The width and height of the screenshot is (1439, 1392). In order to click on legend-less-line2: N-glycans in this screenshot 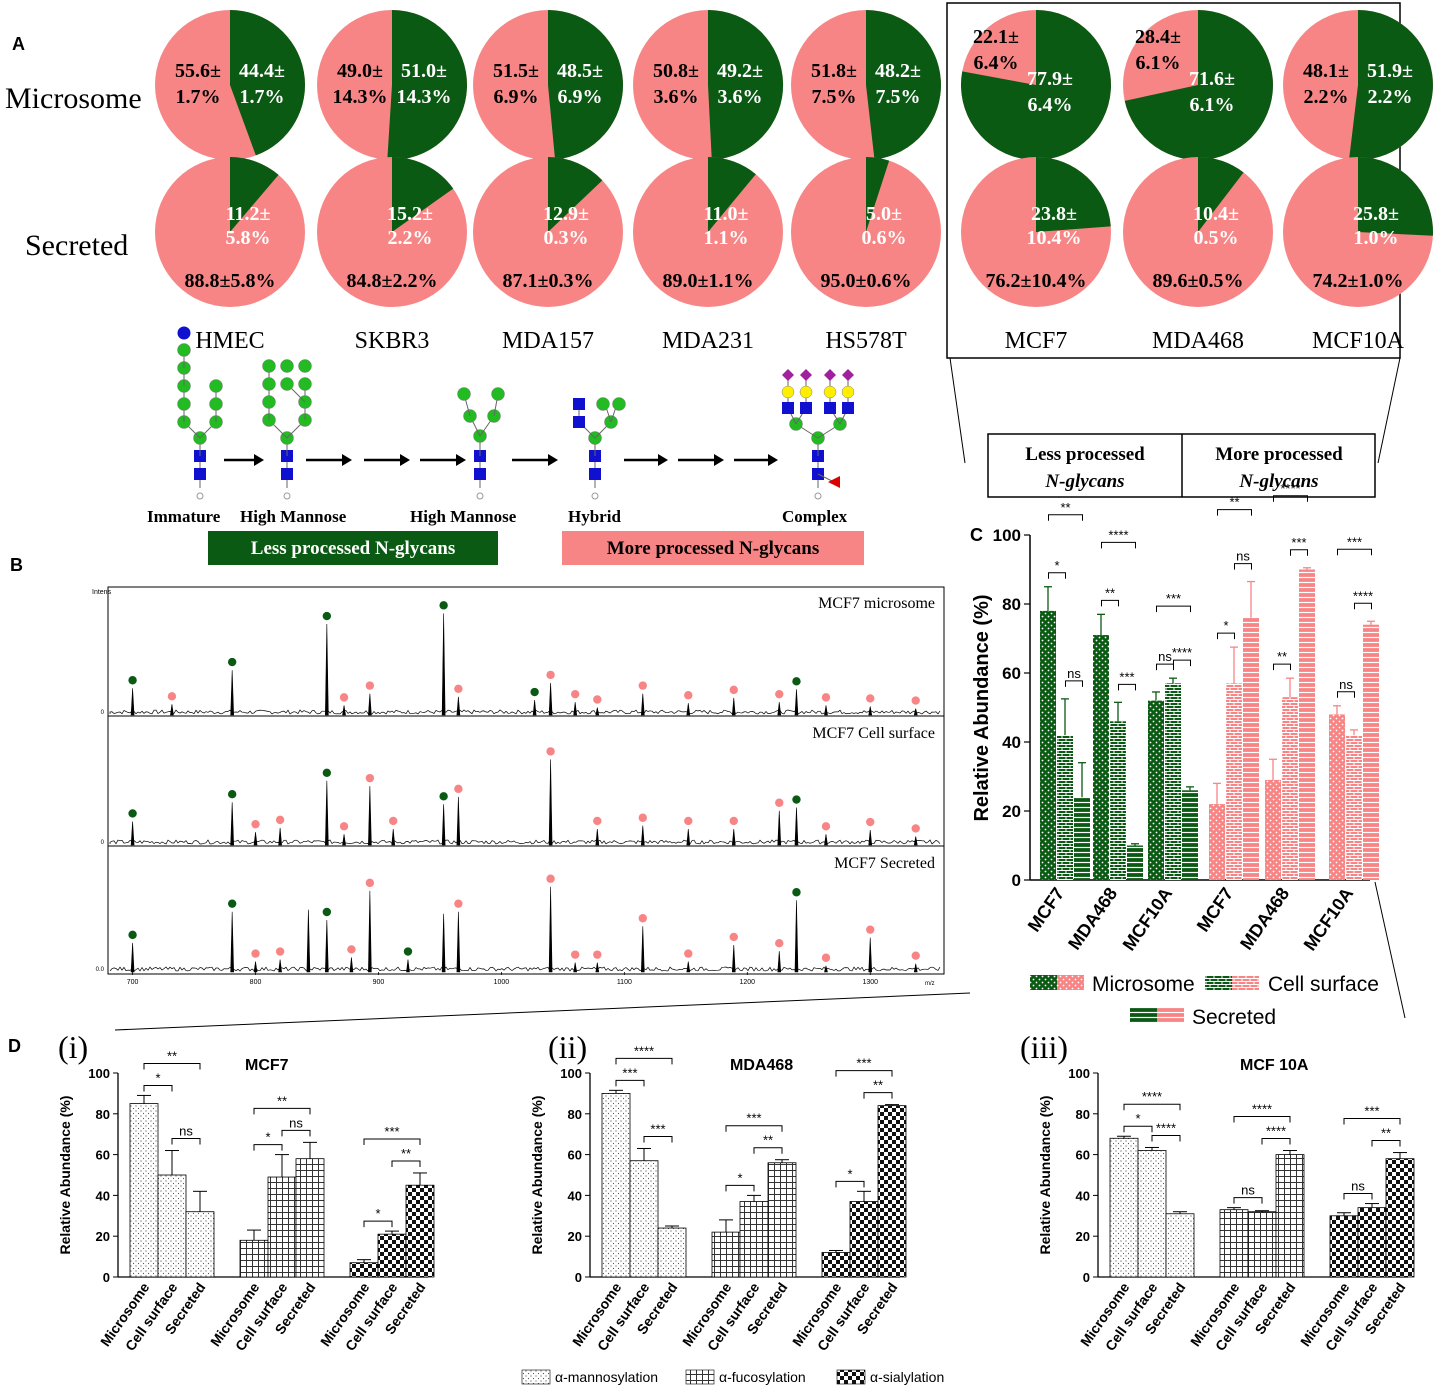, I will do `click(1084, 481)`.